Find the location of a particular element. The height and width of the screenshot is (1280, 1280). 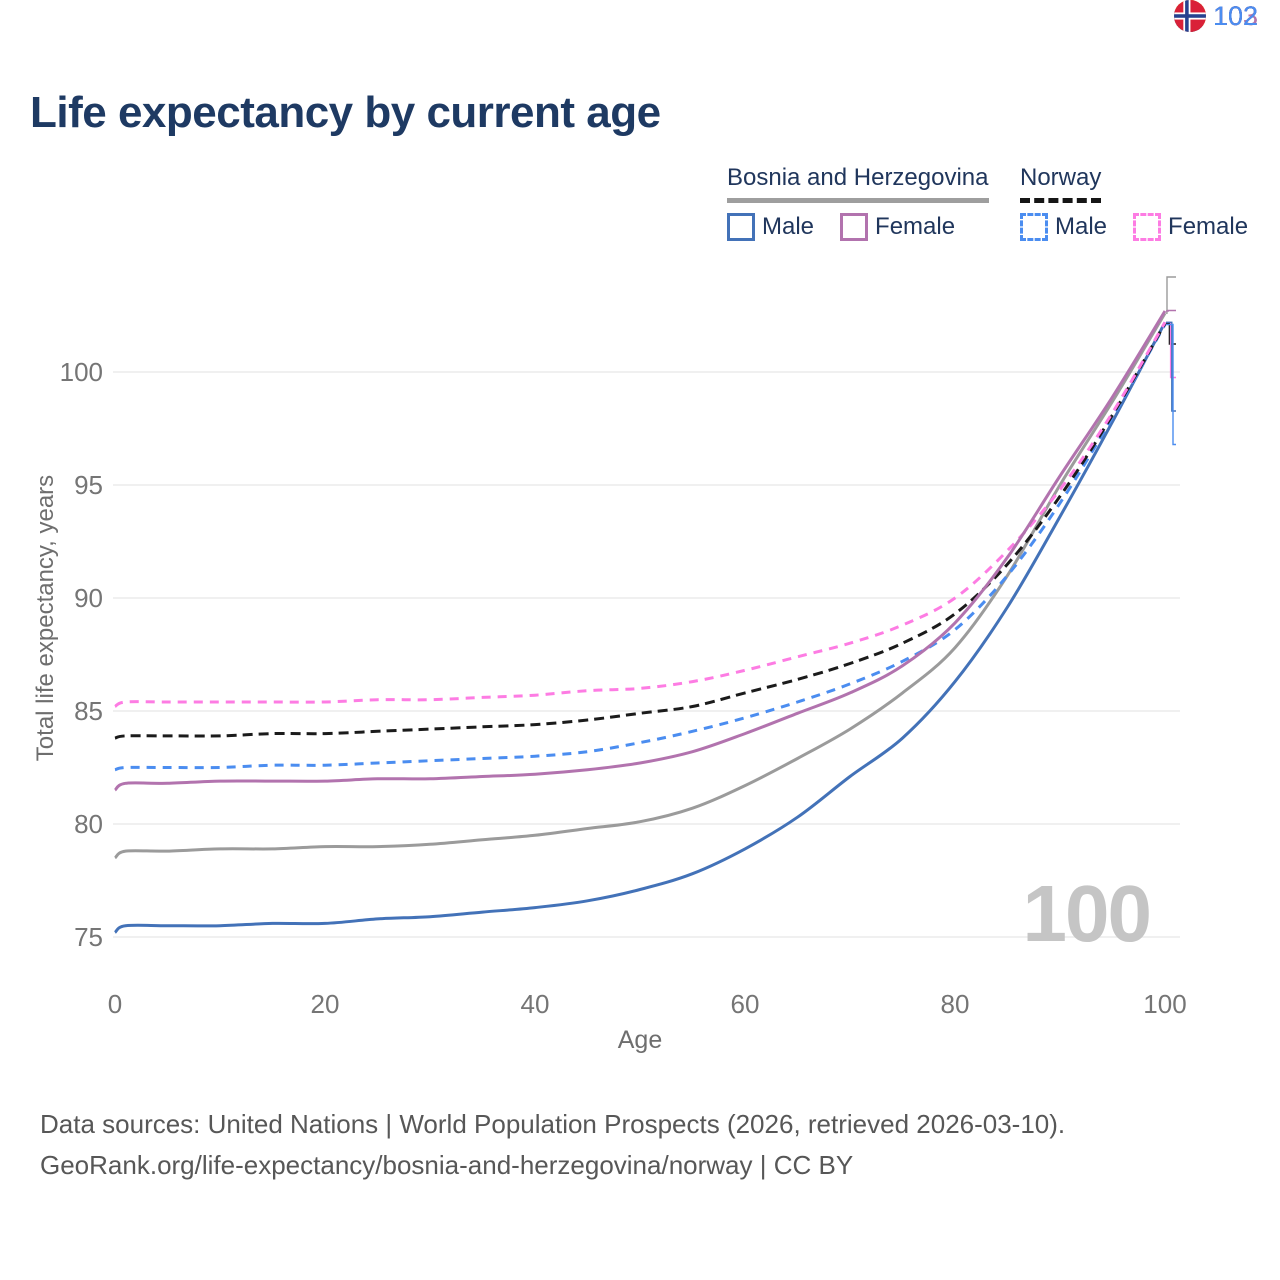

legend-item-bosnia-female: Female is located at coordinates (897, 227).